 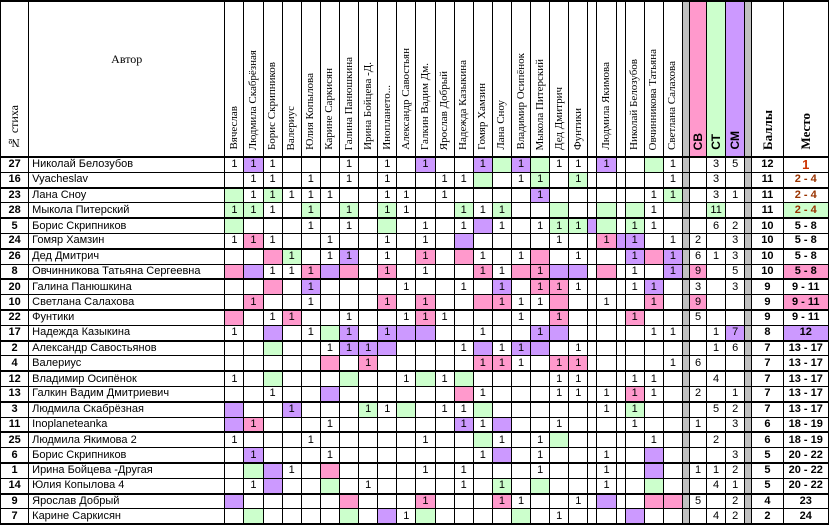 What do you see at coordinates (716, 225) in the screenshot?
I see `ct-count: 6` at bounding box center [716, 225].